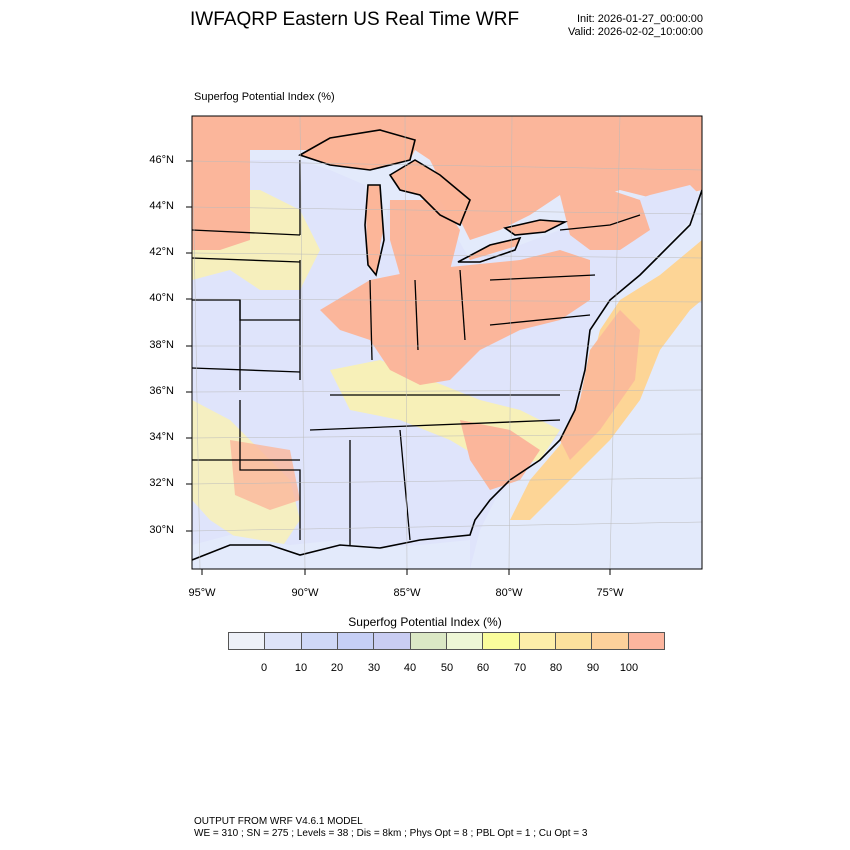  Describe the element at coordinates (331, 552) in the screenshot. I see `gulf-of-mexico` at that location.